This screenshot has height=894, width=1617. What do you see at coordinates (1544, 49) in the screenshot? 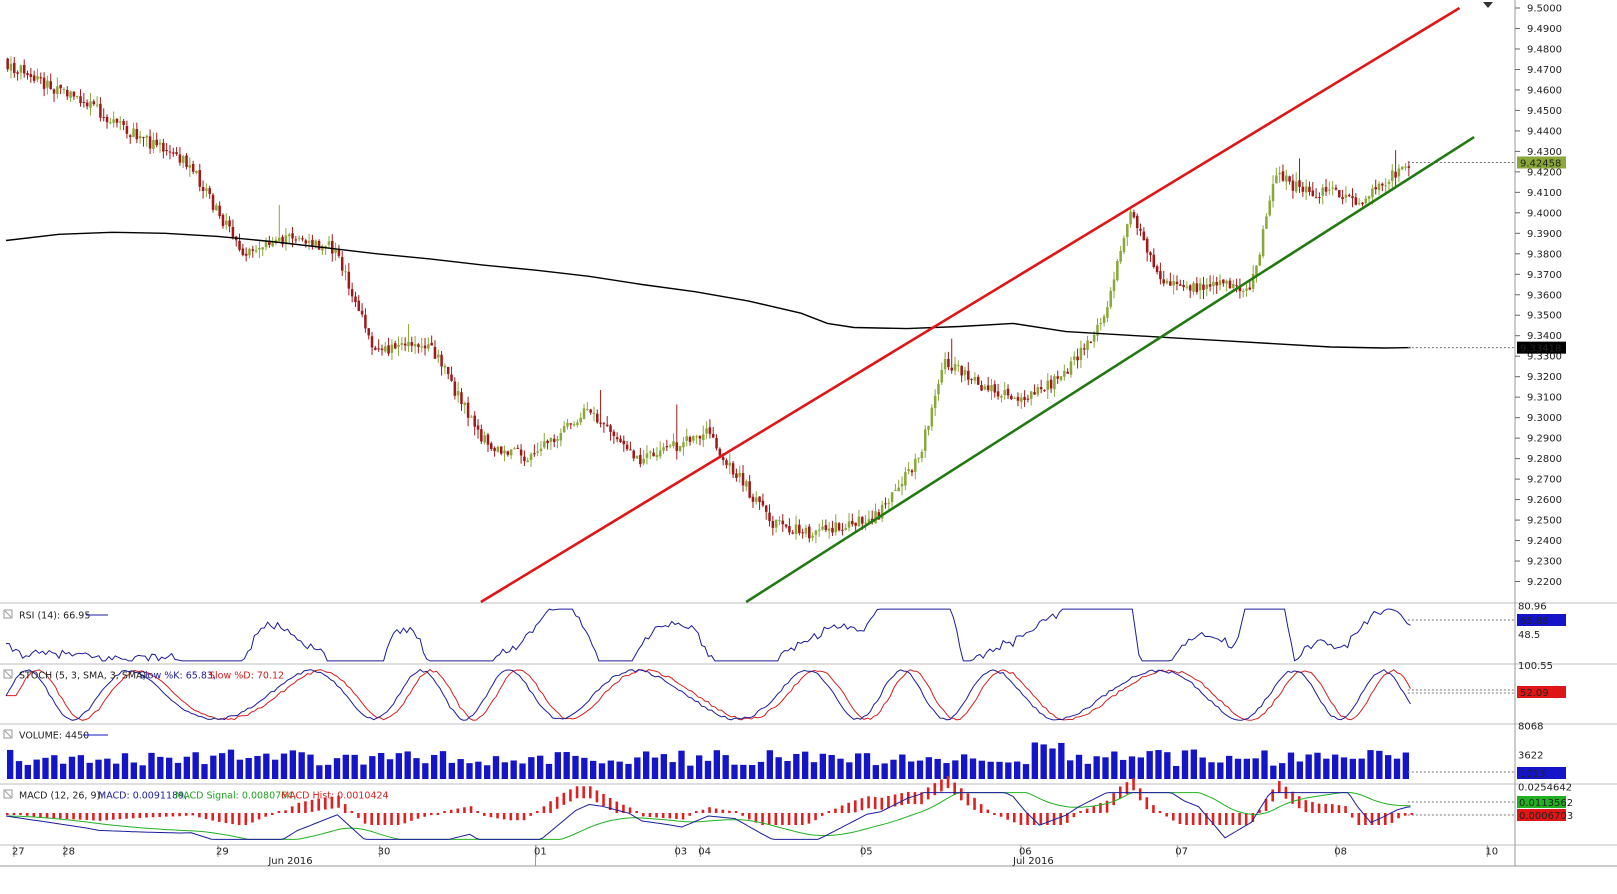
I see `price-tick-label: 9.4800` at bounding box center [1544, 49].